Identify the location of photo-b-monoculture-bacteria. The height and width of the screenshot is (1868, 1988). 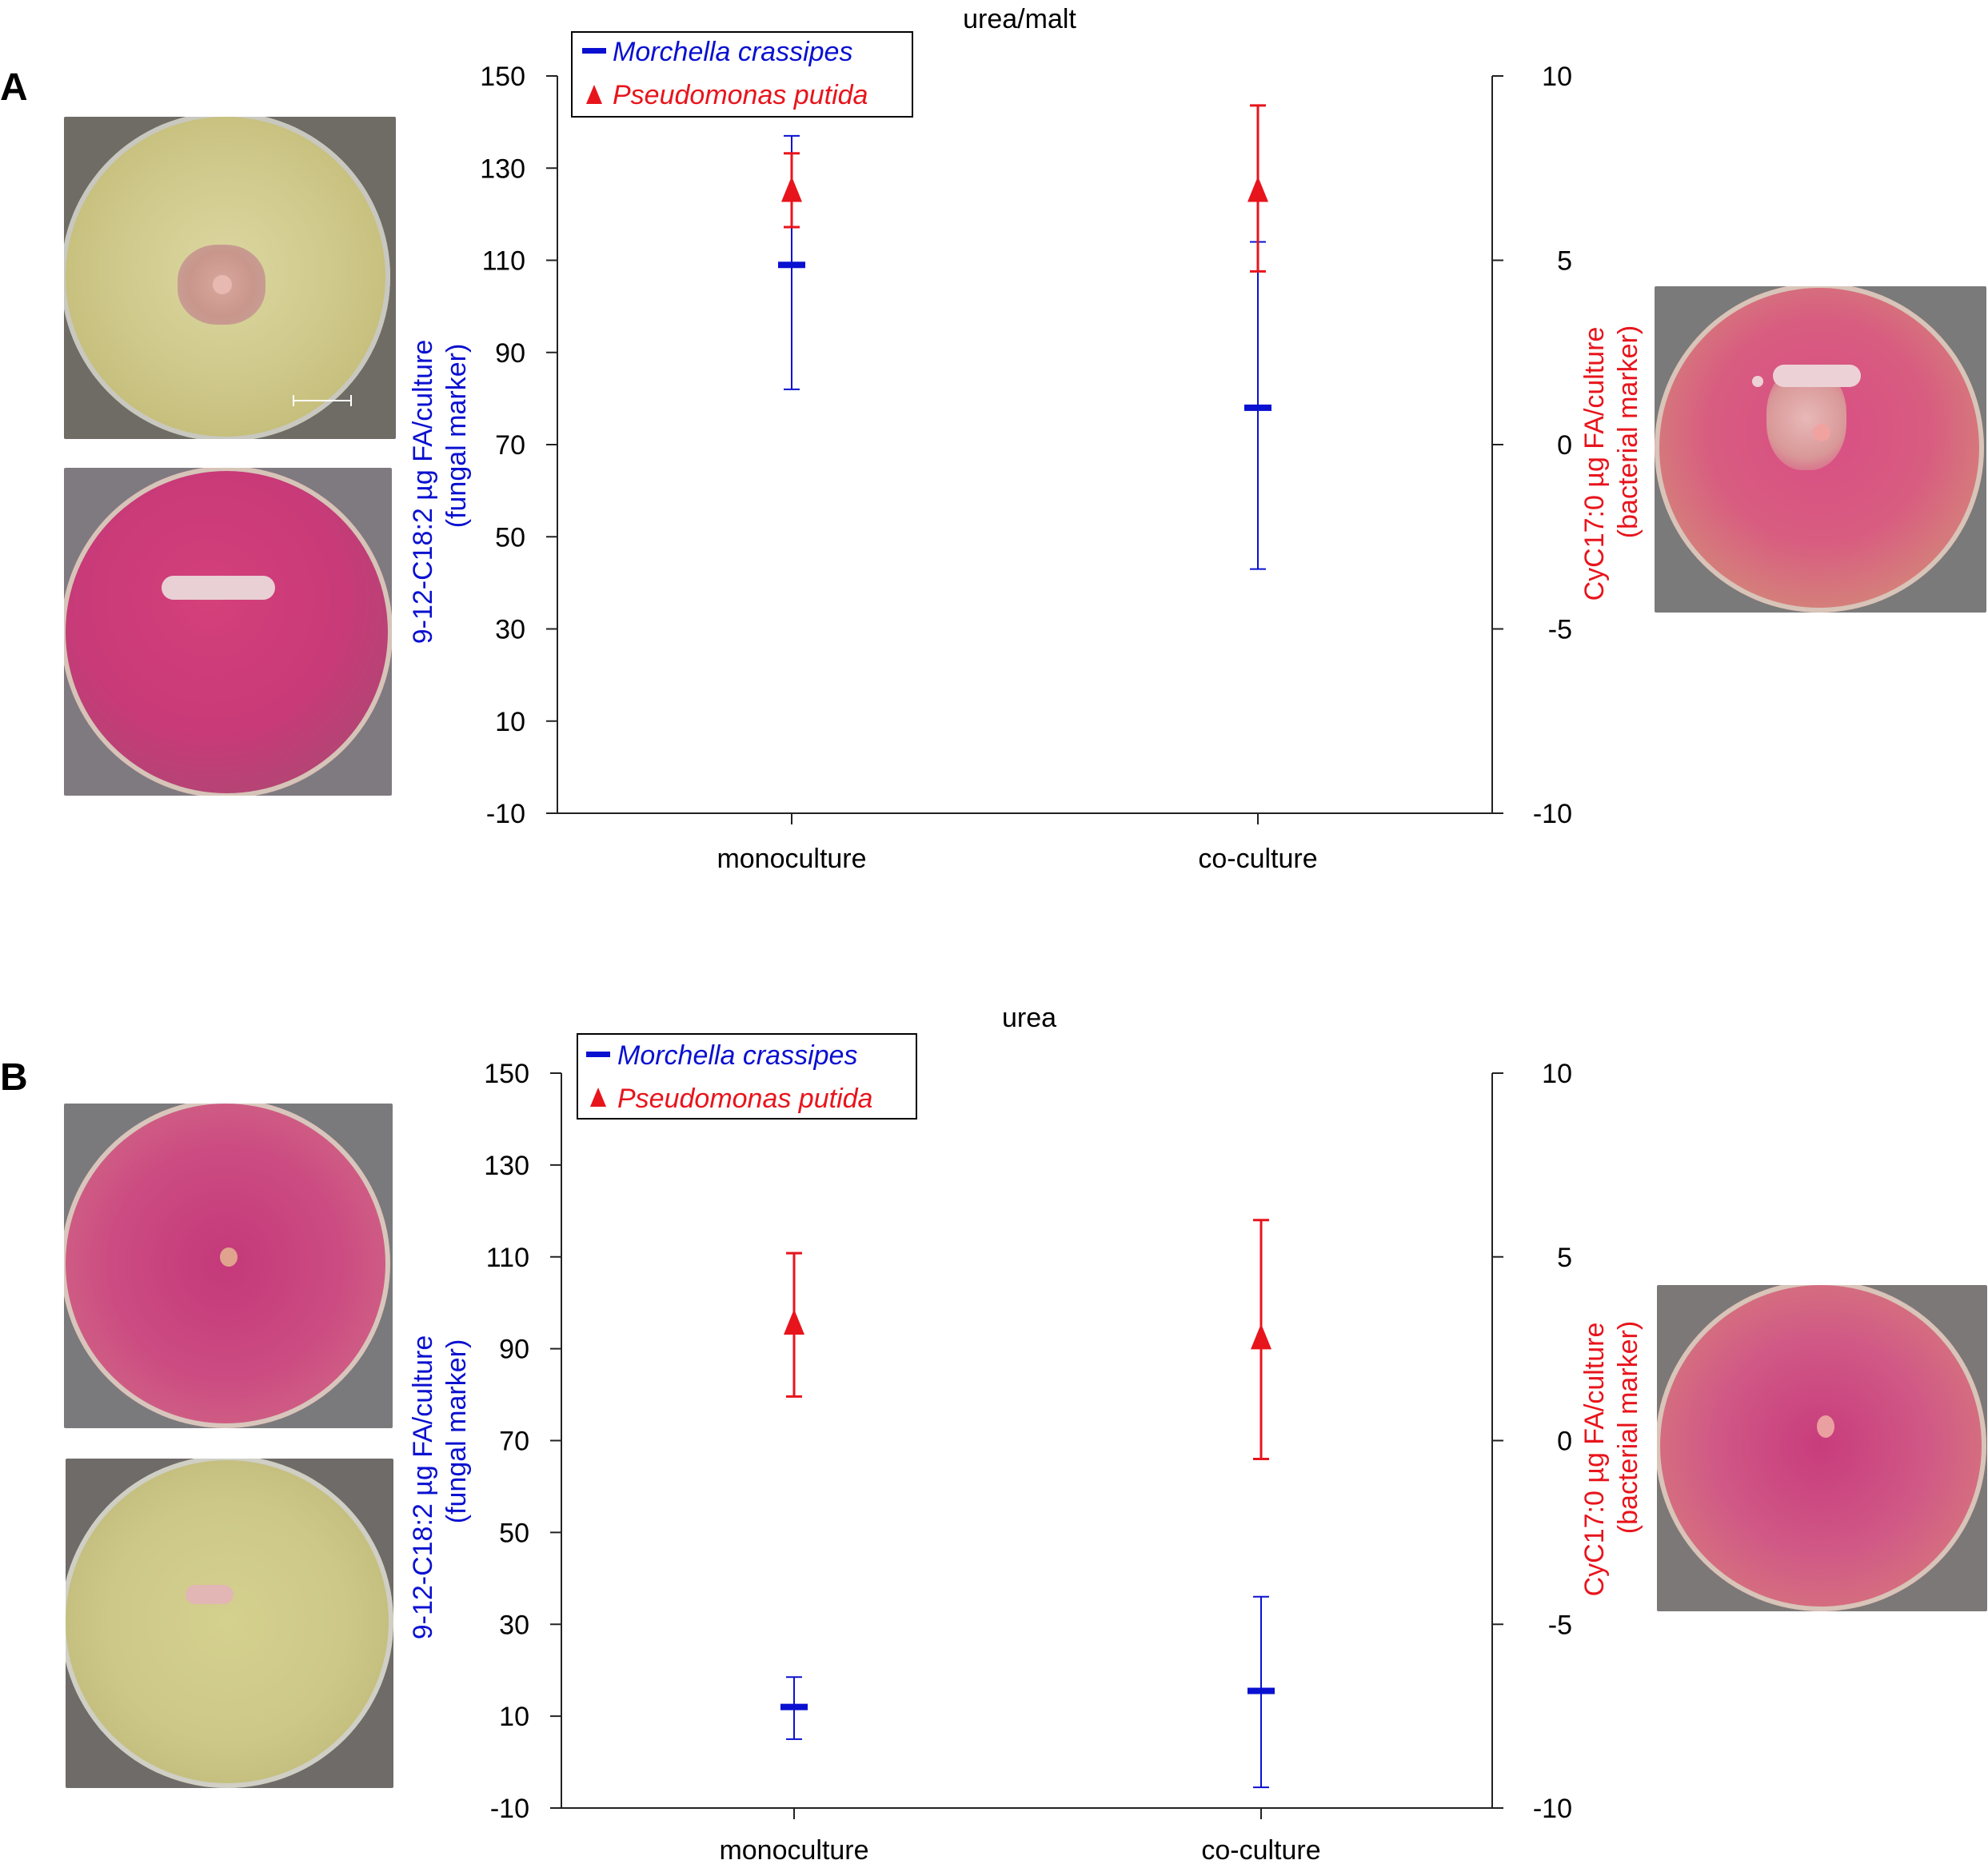
(229, 1623).